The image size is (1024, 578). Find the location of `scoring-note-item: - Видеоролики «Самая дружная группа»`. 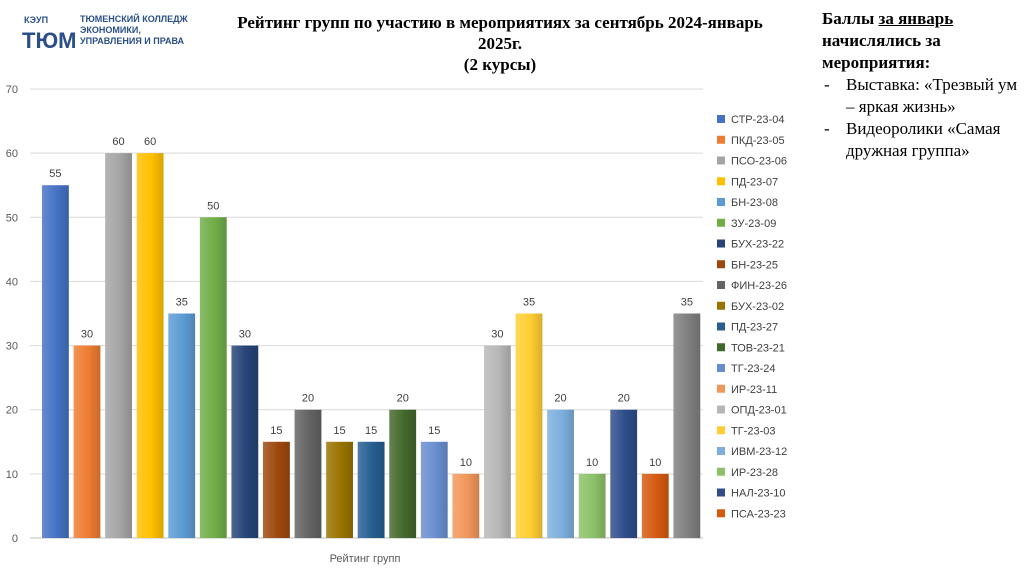

scoring-note-item: - Видеоролики «Самая дружная группа» is located at coordinates (922, 140).